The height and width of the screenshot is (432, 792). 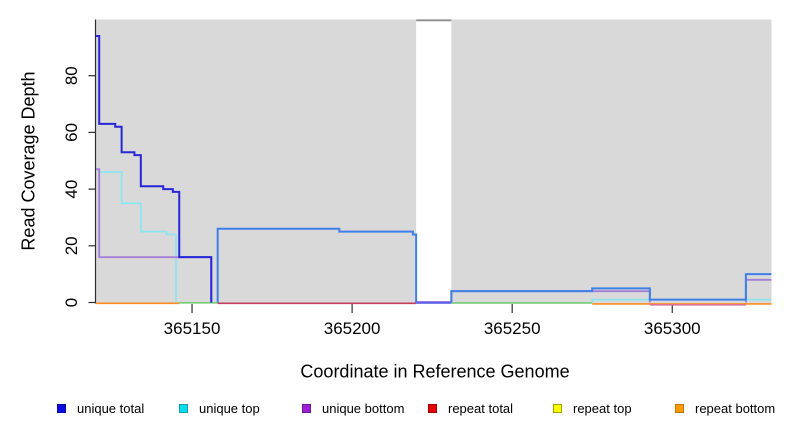 I want to click on x-axis-title: Coordinate in Reference Genome, so click(x=435, y=371).